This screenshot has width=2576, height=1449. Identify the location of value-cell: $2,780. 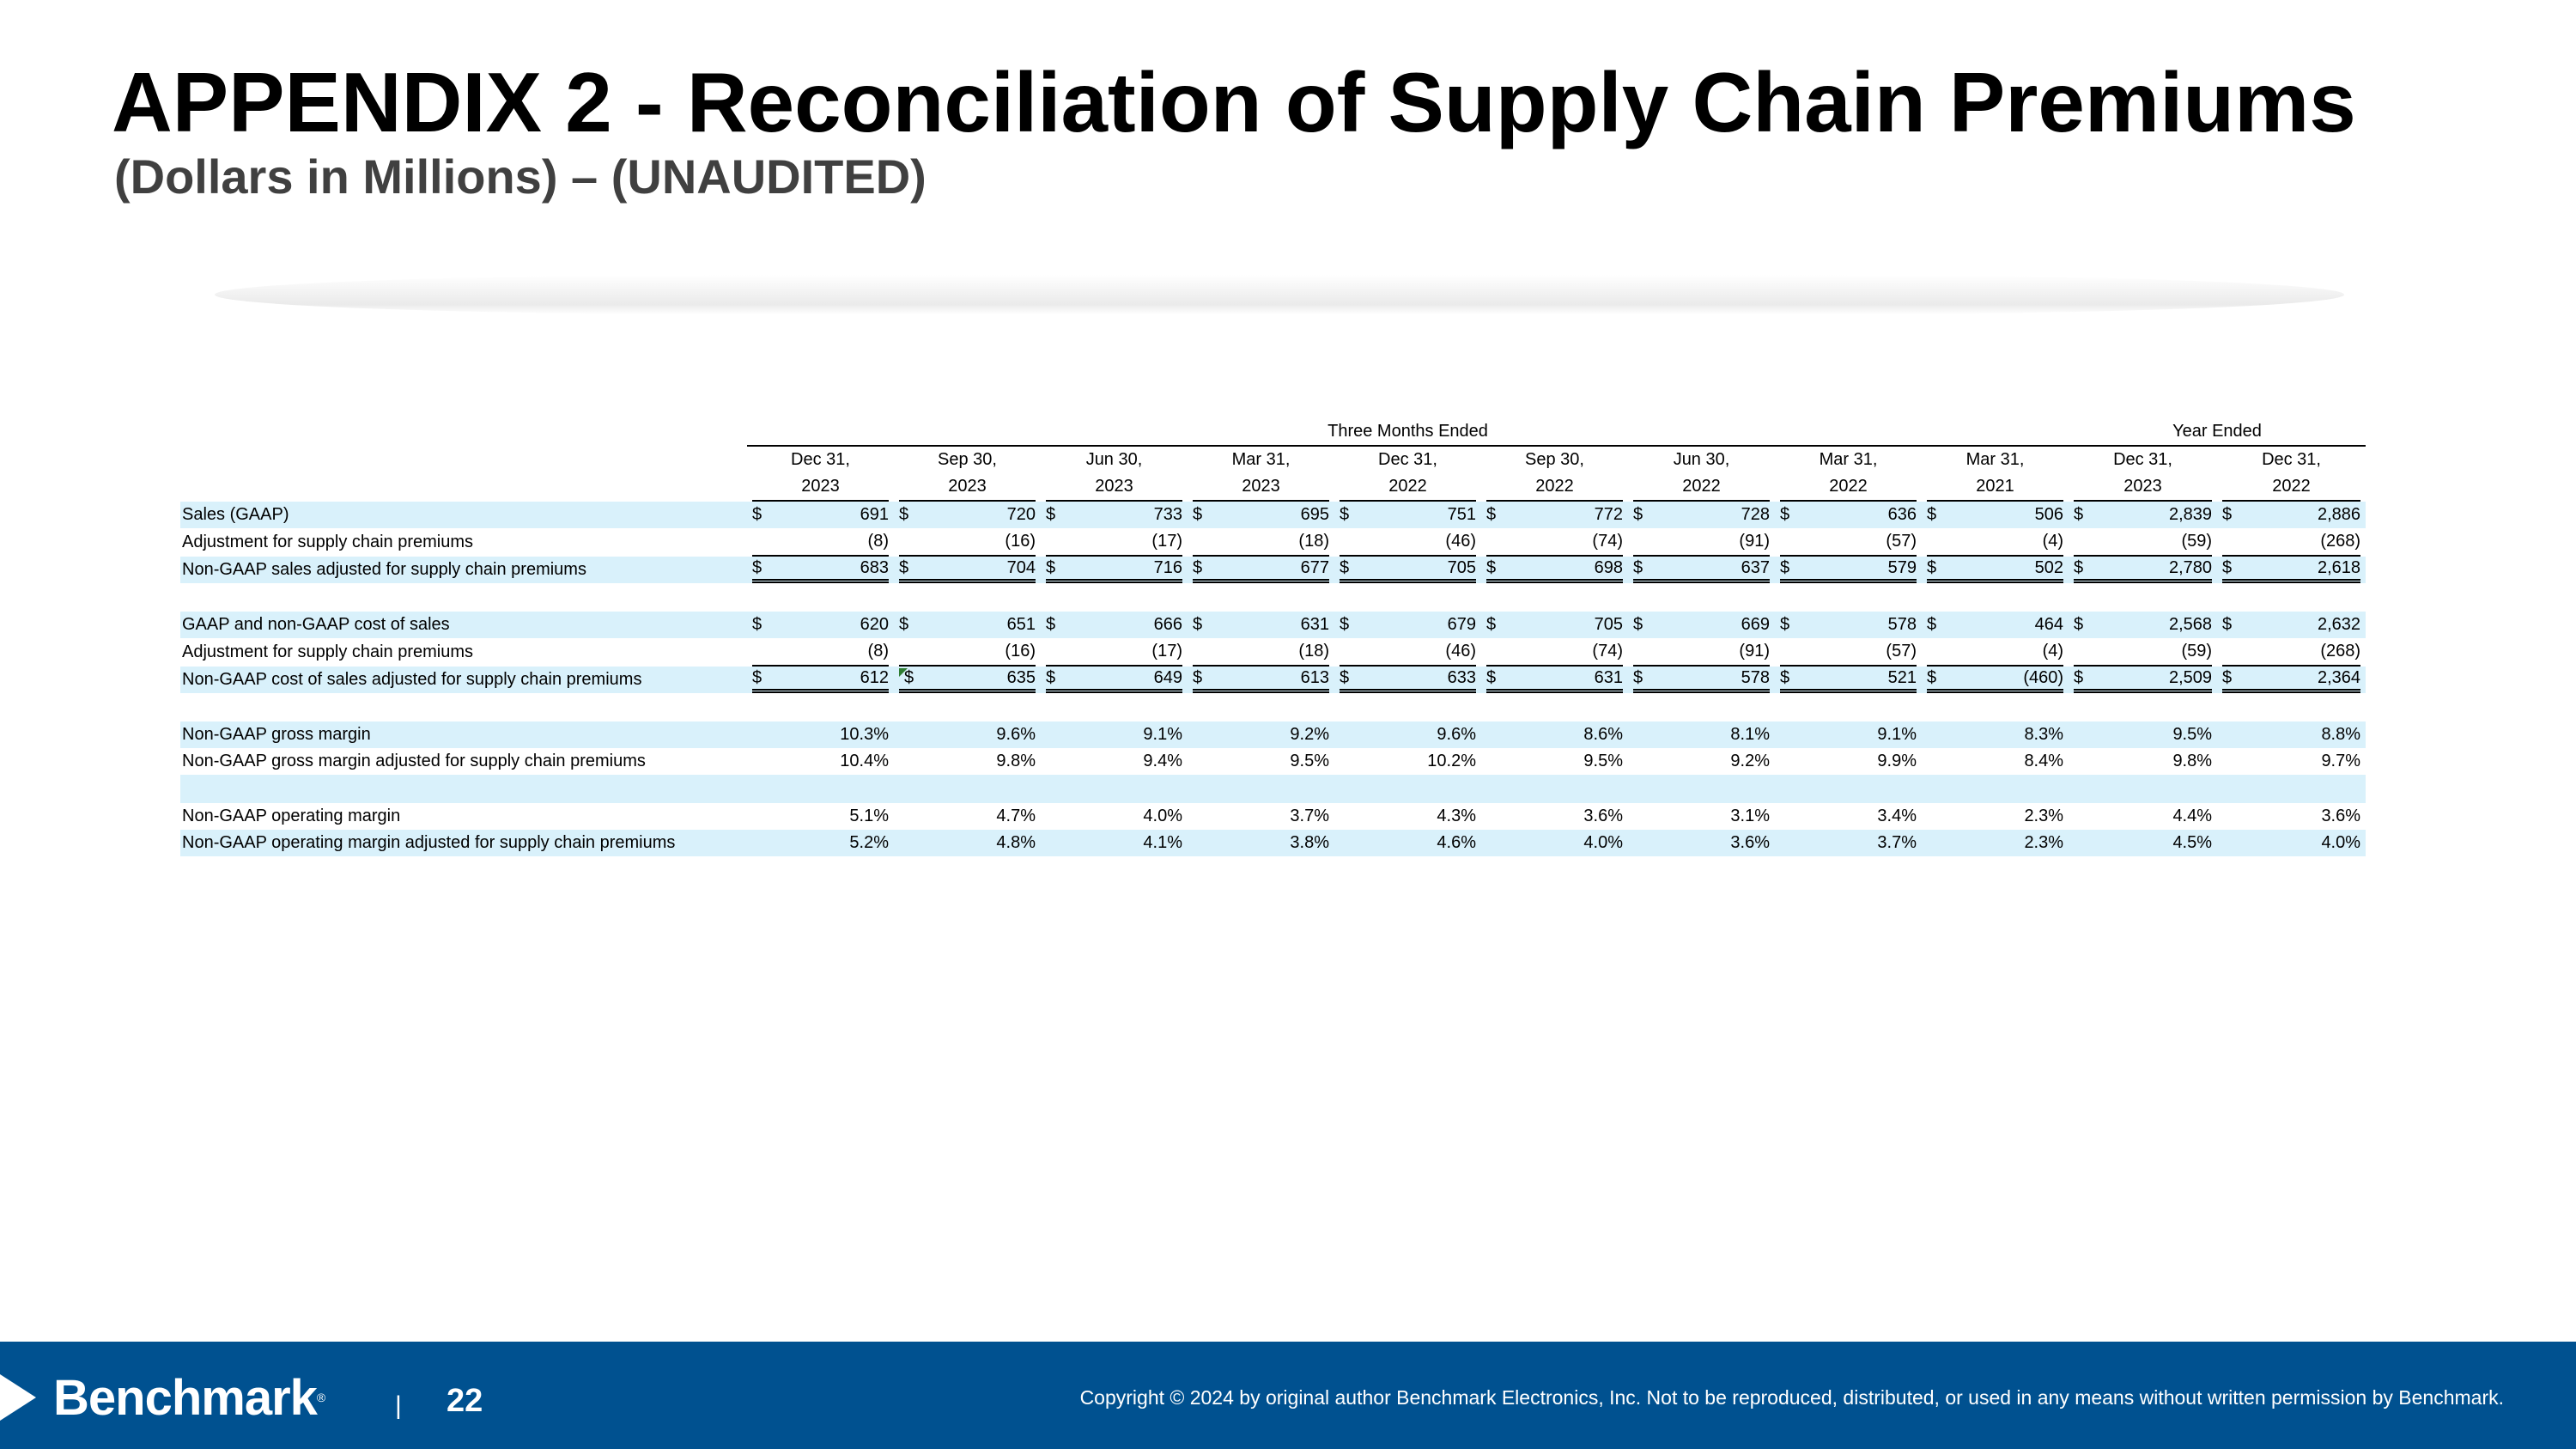
(2143, 570).